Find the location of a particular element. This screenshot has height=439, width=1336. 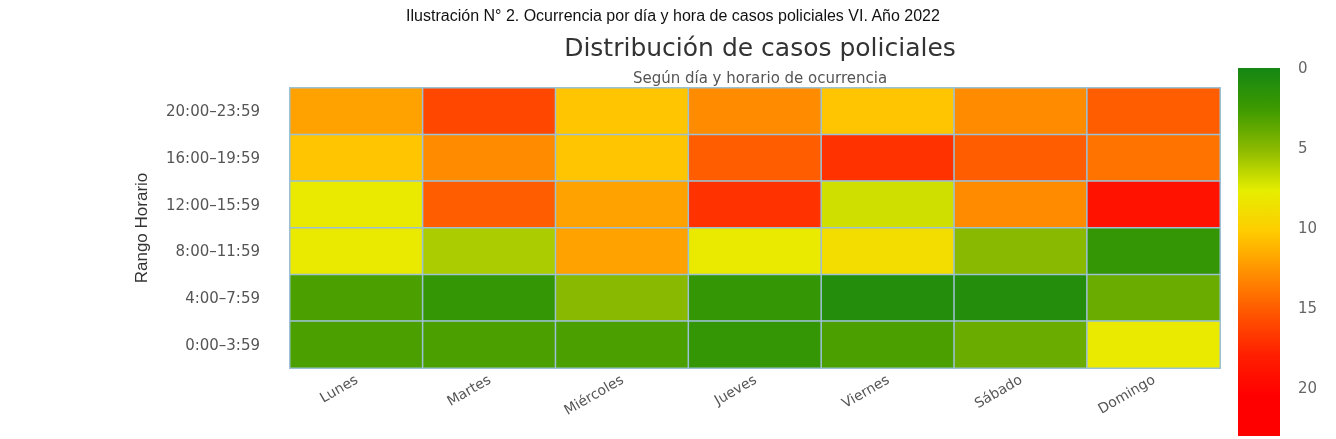

color-bar-label: 0 is located at coordinates (1303, 68).